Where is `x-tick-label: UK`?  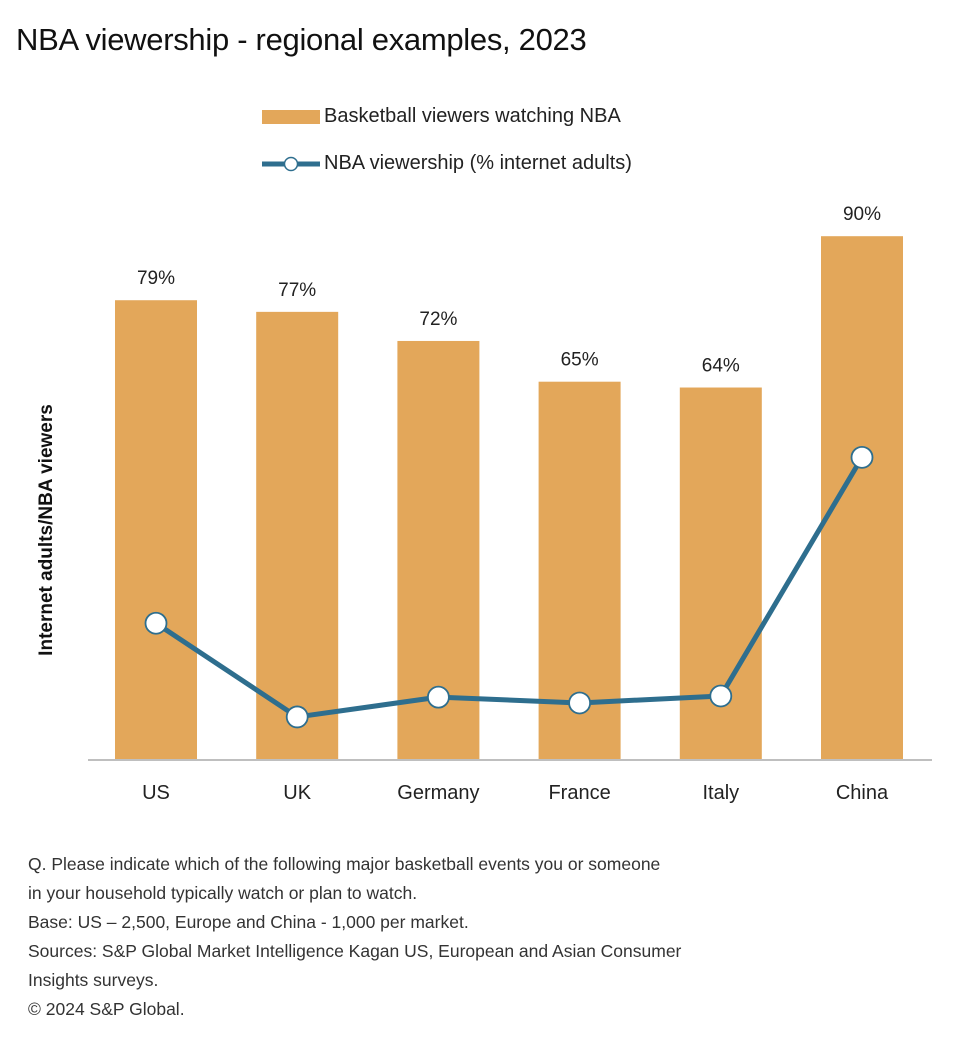 x-tick-label: UK is located at coordinates (297, 793).